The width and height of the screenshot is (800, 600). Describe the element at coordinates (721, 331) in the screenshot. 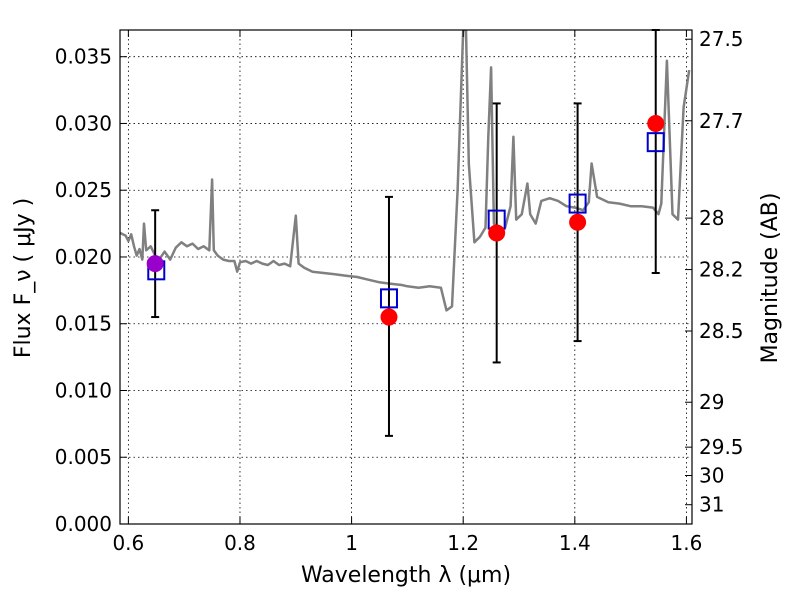

I see `right-tick-label: 28.5` at that location.